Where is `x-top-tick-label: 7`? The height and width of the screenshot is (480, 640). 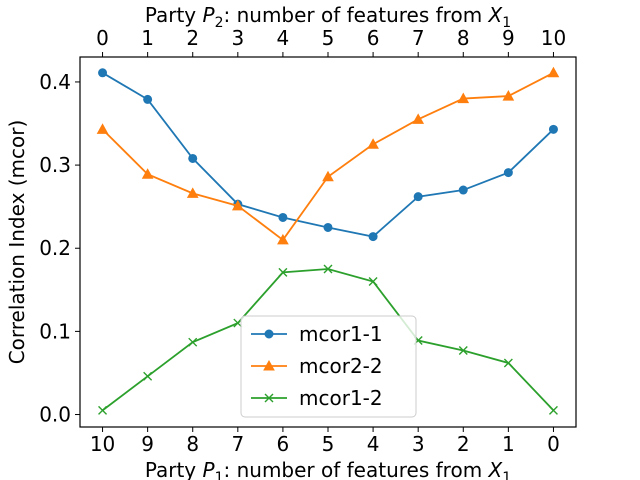 x-top-tick-label: 7 is located at coordinates (418, 38).